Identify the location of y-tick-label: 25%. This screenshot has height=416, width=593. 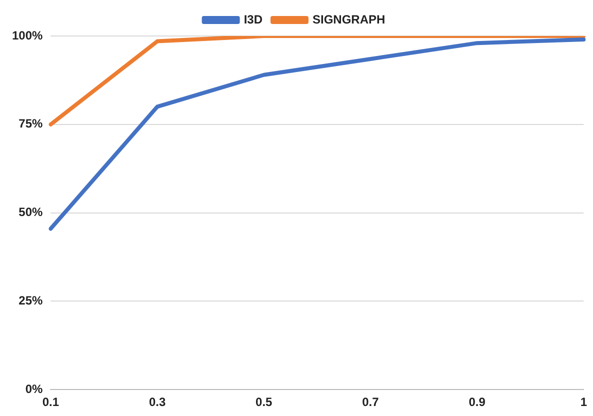
(31, 301).